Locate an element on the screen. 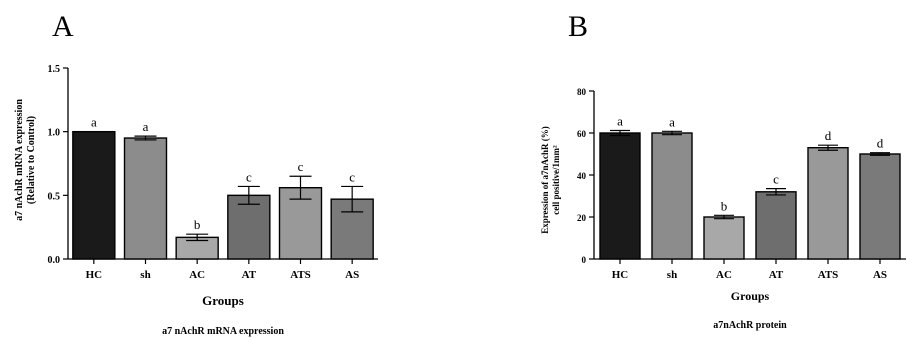 This screenshot has width=922, height=342. panel-a-x-tick-label: HC is located at coordinates (94, 275).